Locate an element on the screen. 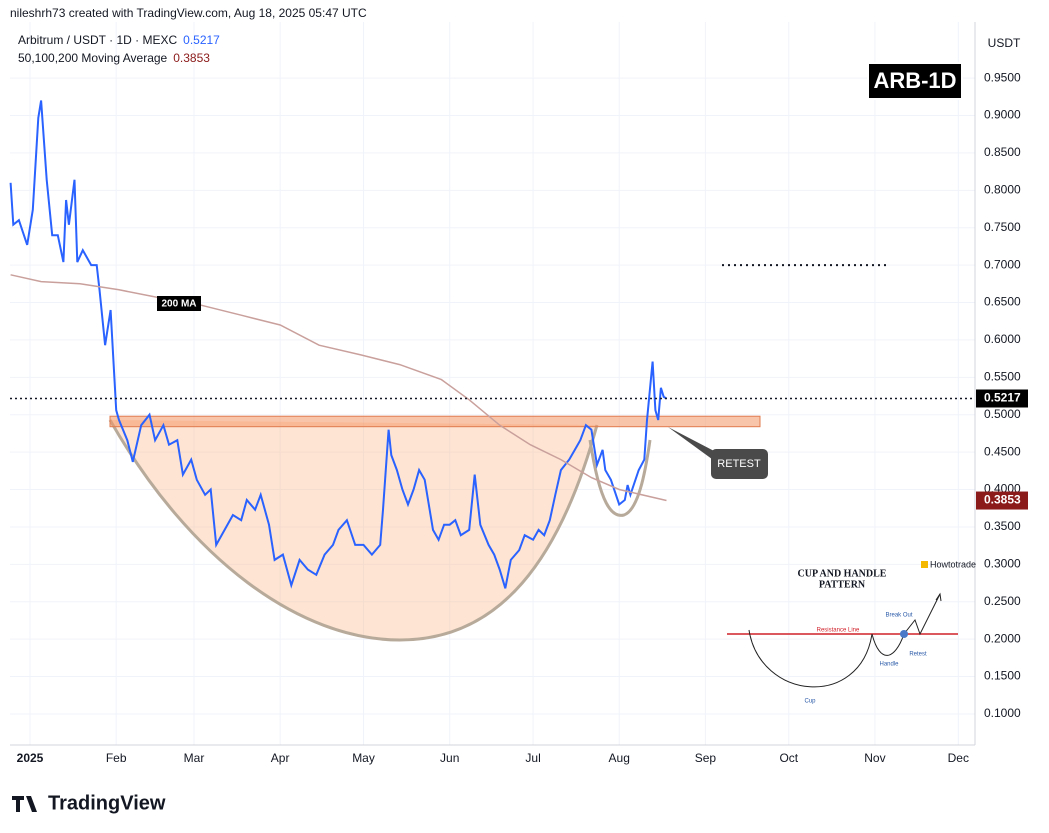  y-tick-label: 0.3000 is located at coordinates (1002, 564).